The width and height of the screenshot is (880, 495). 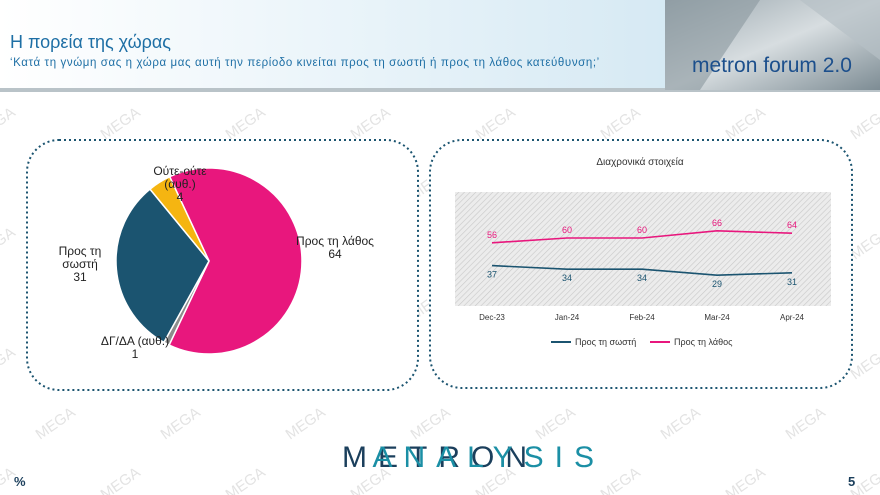 What do you see at coordinates (772, 65) in the screenshot?
I see `header-badge: metron forum 2.0` at bounding box center [772, 65].